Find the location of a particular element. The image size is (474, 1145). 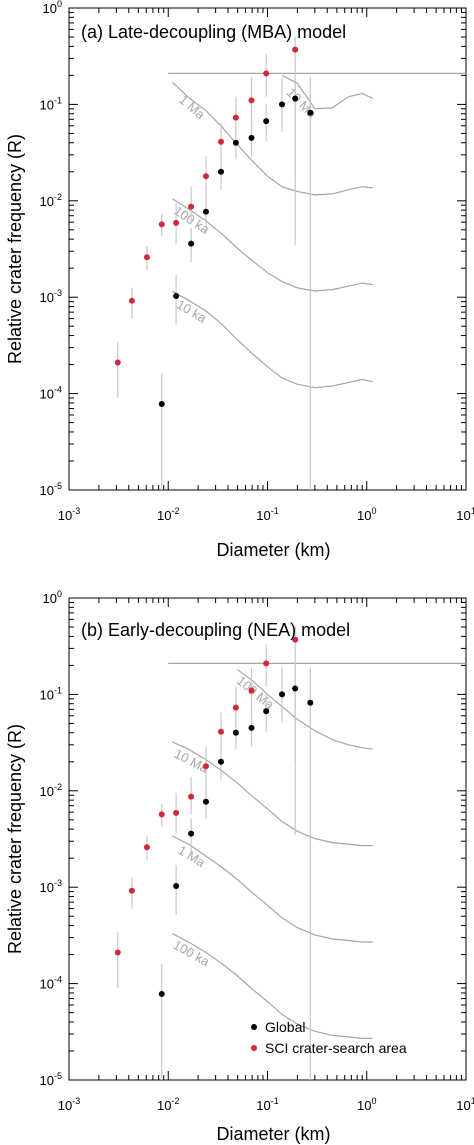

model-curve-label: 100 Ma is located at coordinates (256, 693).